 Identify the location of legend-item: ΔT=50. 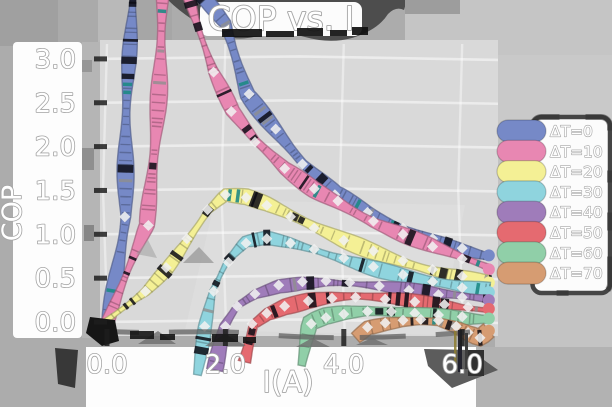
(549, 232).